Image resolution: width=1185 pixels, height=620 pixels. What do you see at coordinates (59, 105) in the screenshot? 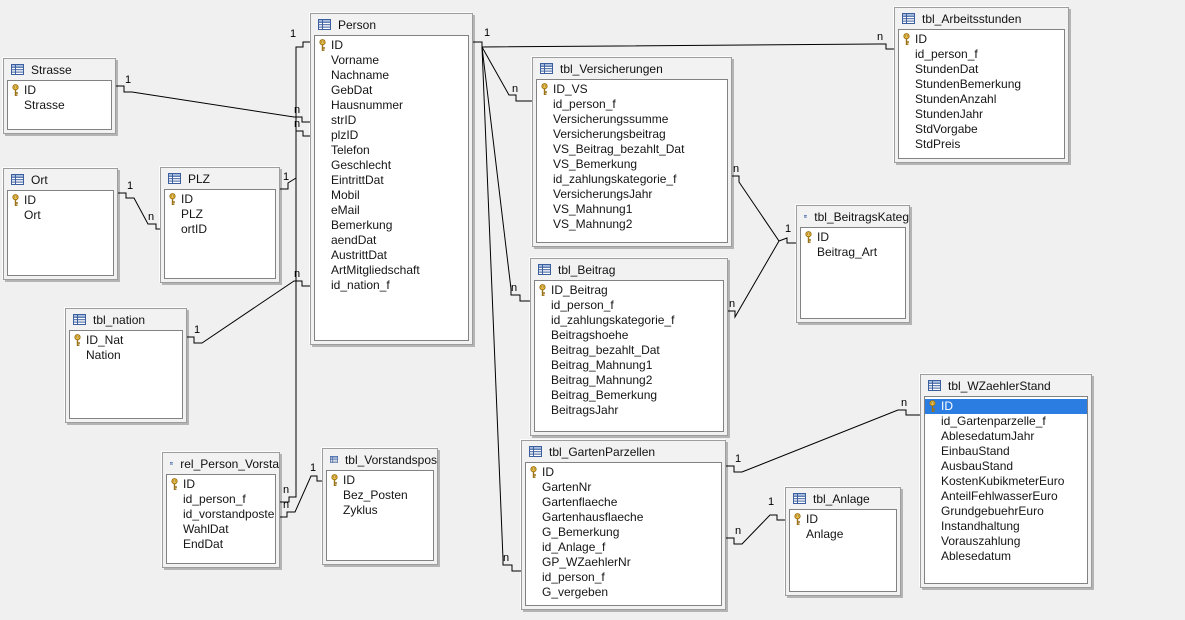
I see `field-row-Strasse: Strasse` at bounding box center [59, 105].